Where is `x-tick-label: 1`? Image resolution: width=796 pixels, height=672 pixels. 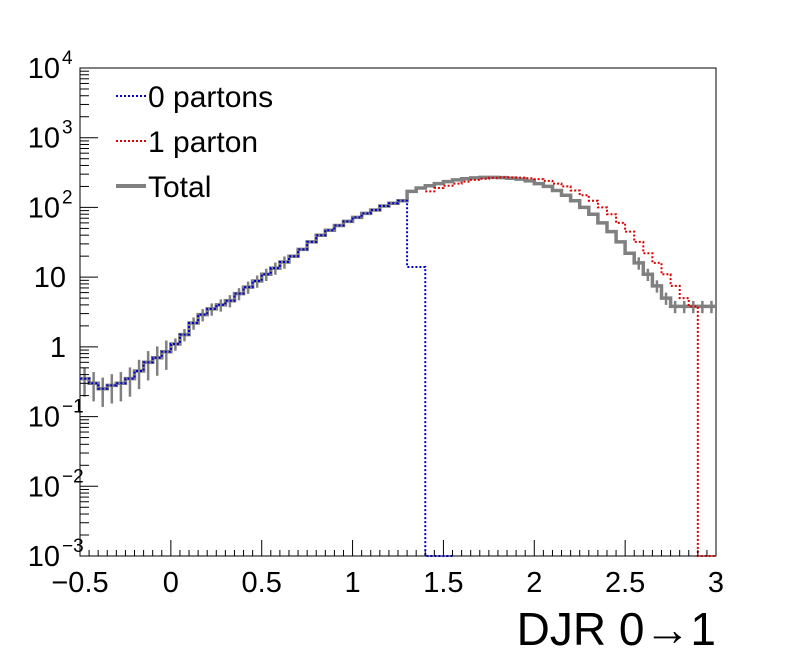 x-tick-label: 1 is located at coordinates (353, 583).